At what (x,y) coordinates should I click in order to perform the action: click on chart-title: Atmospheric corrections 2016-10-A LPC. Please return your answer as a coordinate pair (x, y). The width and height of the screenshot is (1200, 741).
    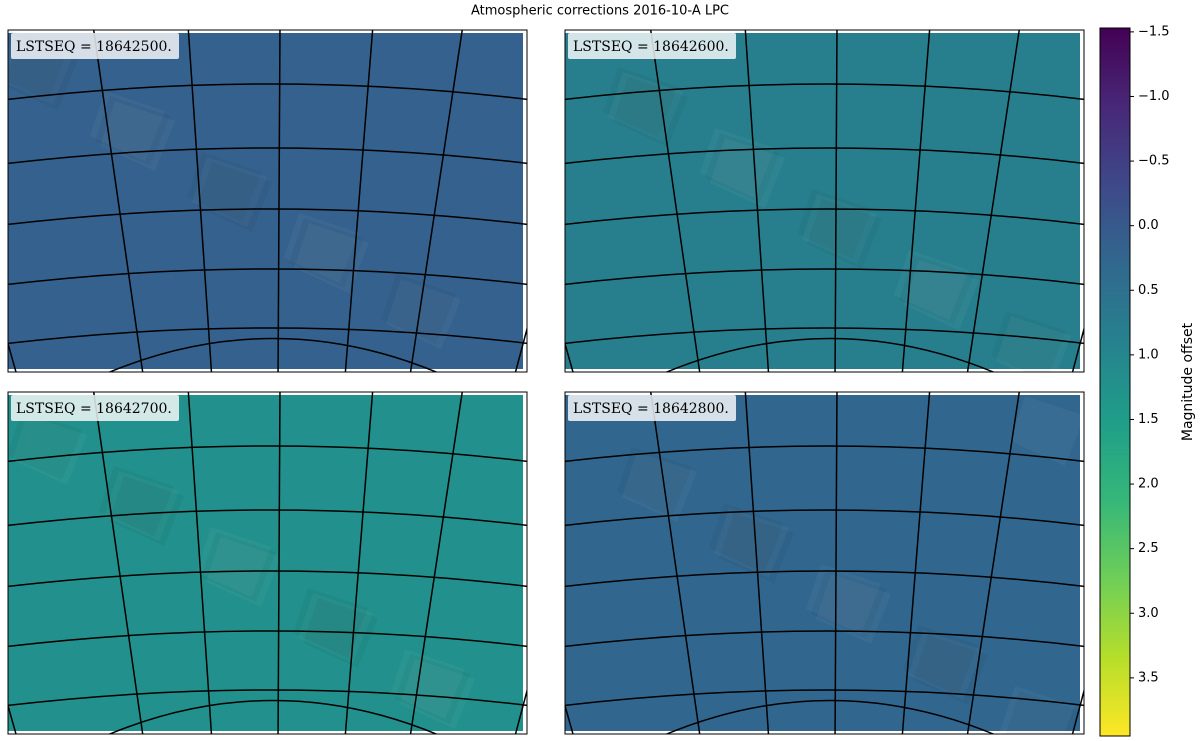
    Looking at the image, I should click on (600, 11).